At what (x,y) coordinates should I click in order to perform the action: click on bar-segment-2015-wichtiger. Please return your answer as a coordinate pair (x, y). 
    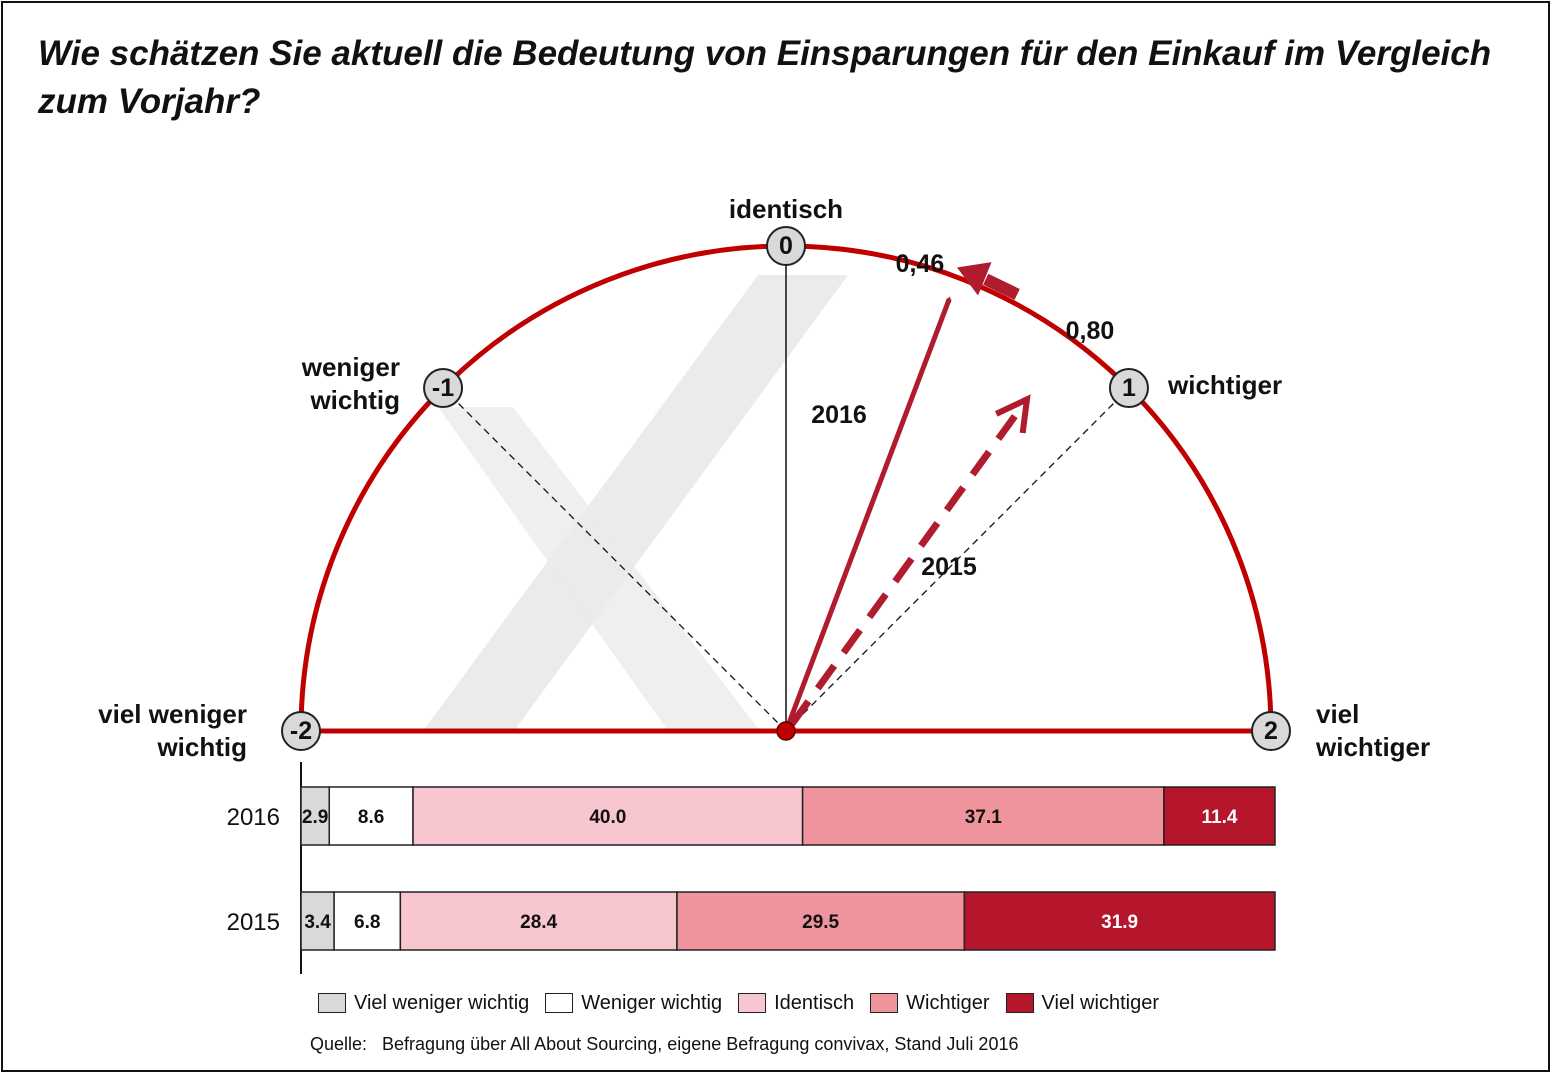
    Looking at the image, I should click on (821, 921).